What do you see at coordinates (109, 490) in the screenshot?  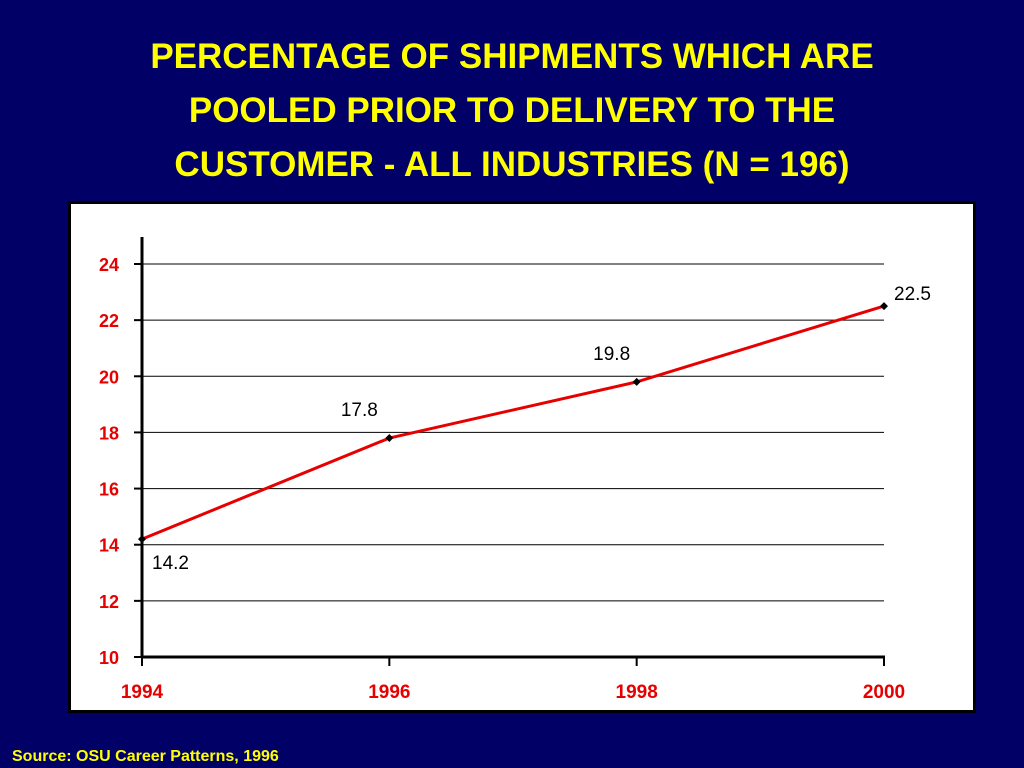 I see `y-tick-label-16: 16` at bounding box center [109, 490].